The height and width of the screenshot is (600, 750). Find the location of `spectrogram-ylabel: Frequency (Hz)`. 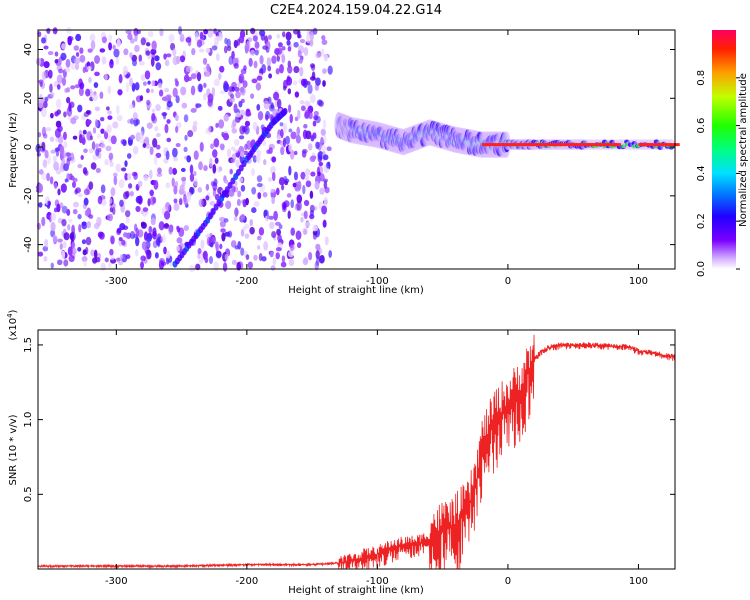

spectrogram-ylabel: Frequency (Hz) is located at coordinates (13, 150).